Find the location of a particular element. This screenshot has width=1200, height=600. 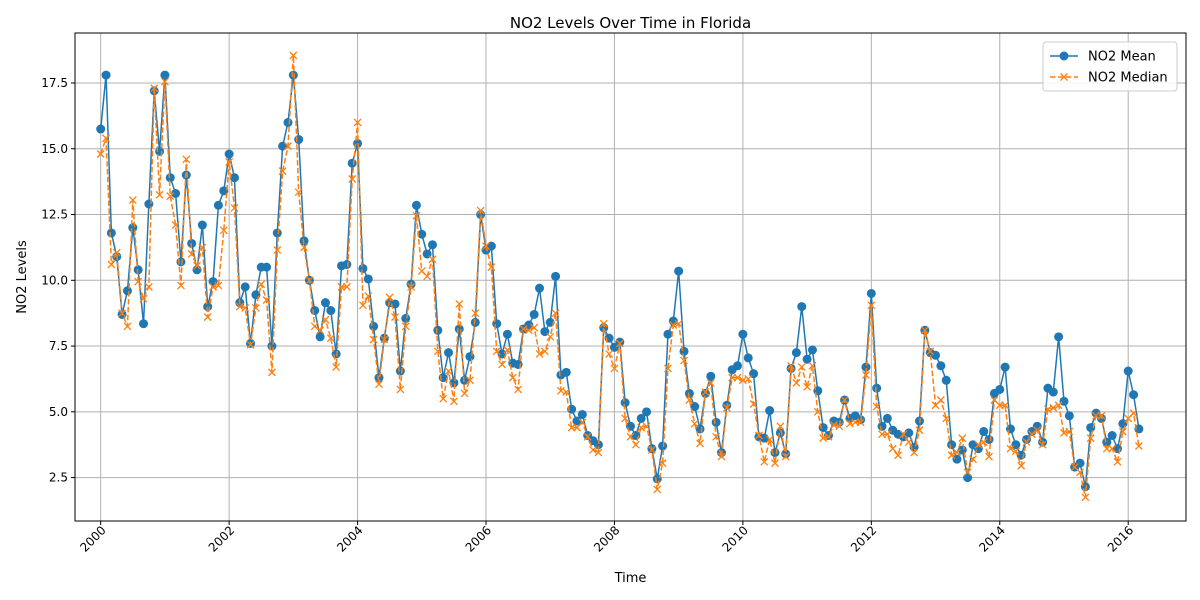

y-tick-label: 12.5 is located at coordinates (54, 215).